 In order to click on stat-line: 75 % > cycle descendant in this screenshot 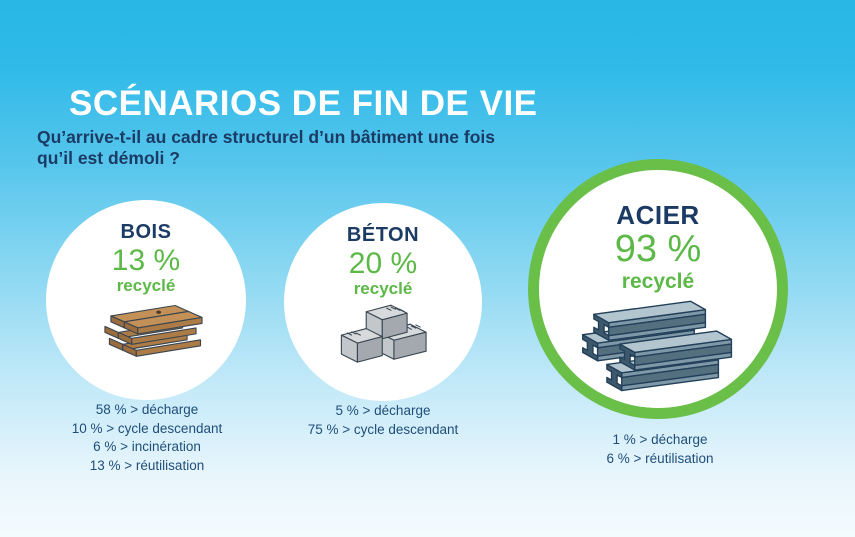, I will do `click(383, 429)`.